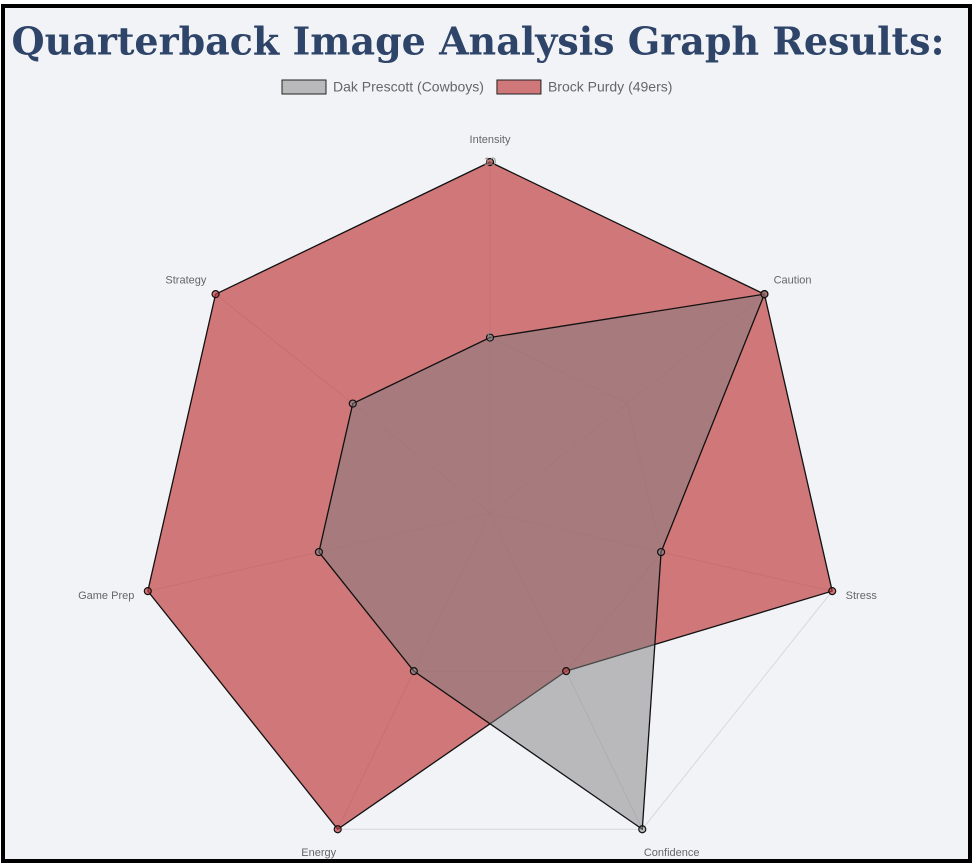 Image resolution: width=975 pixels, height=867 pixels. I want to click on r-tick-label: 10, so click(490, 162).